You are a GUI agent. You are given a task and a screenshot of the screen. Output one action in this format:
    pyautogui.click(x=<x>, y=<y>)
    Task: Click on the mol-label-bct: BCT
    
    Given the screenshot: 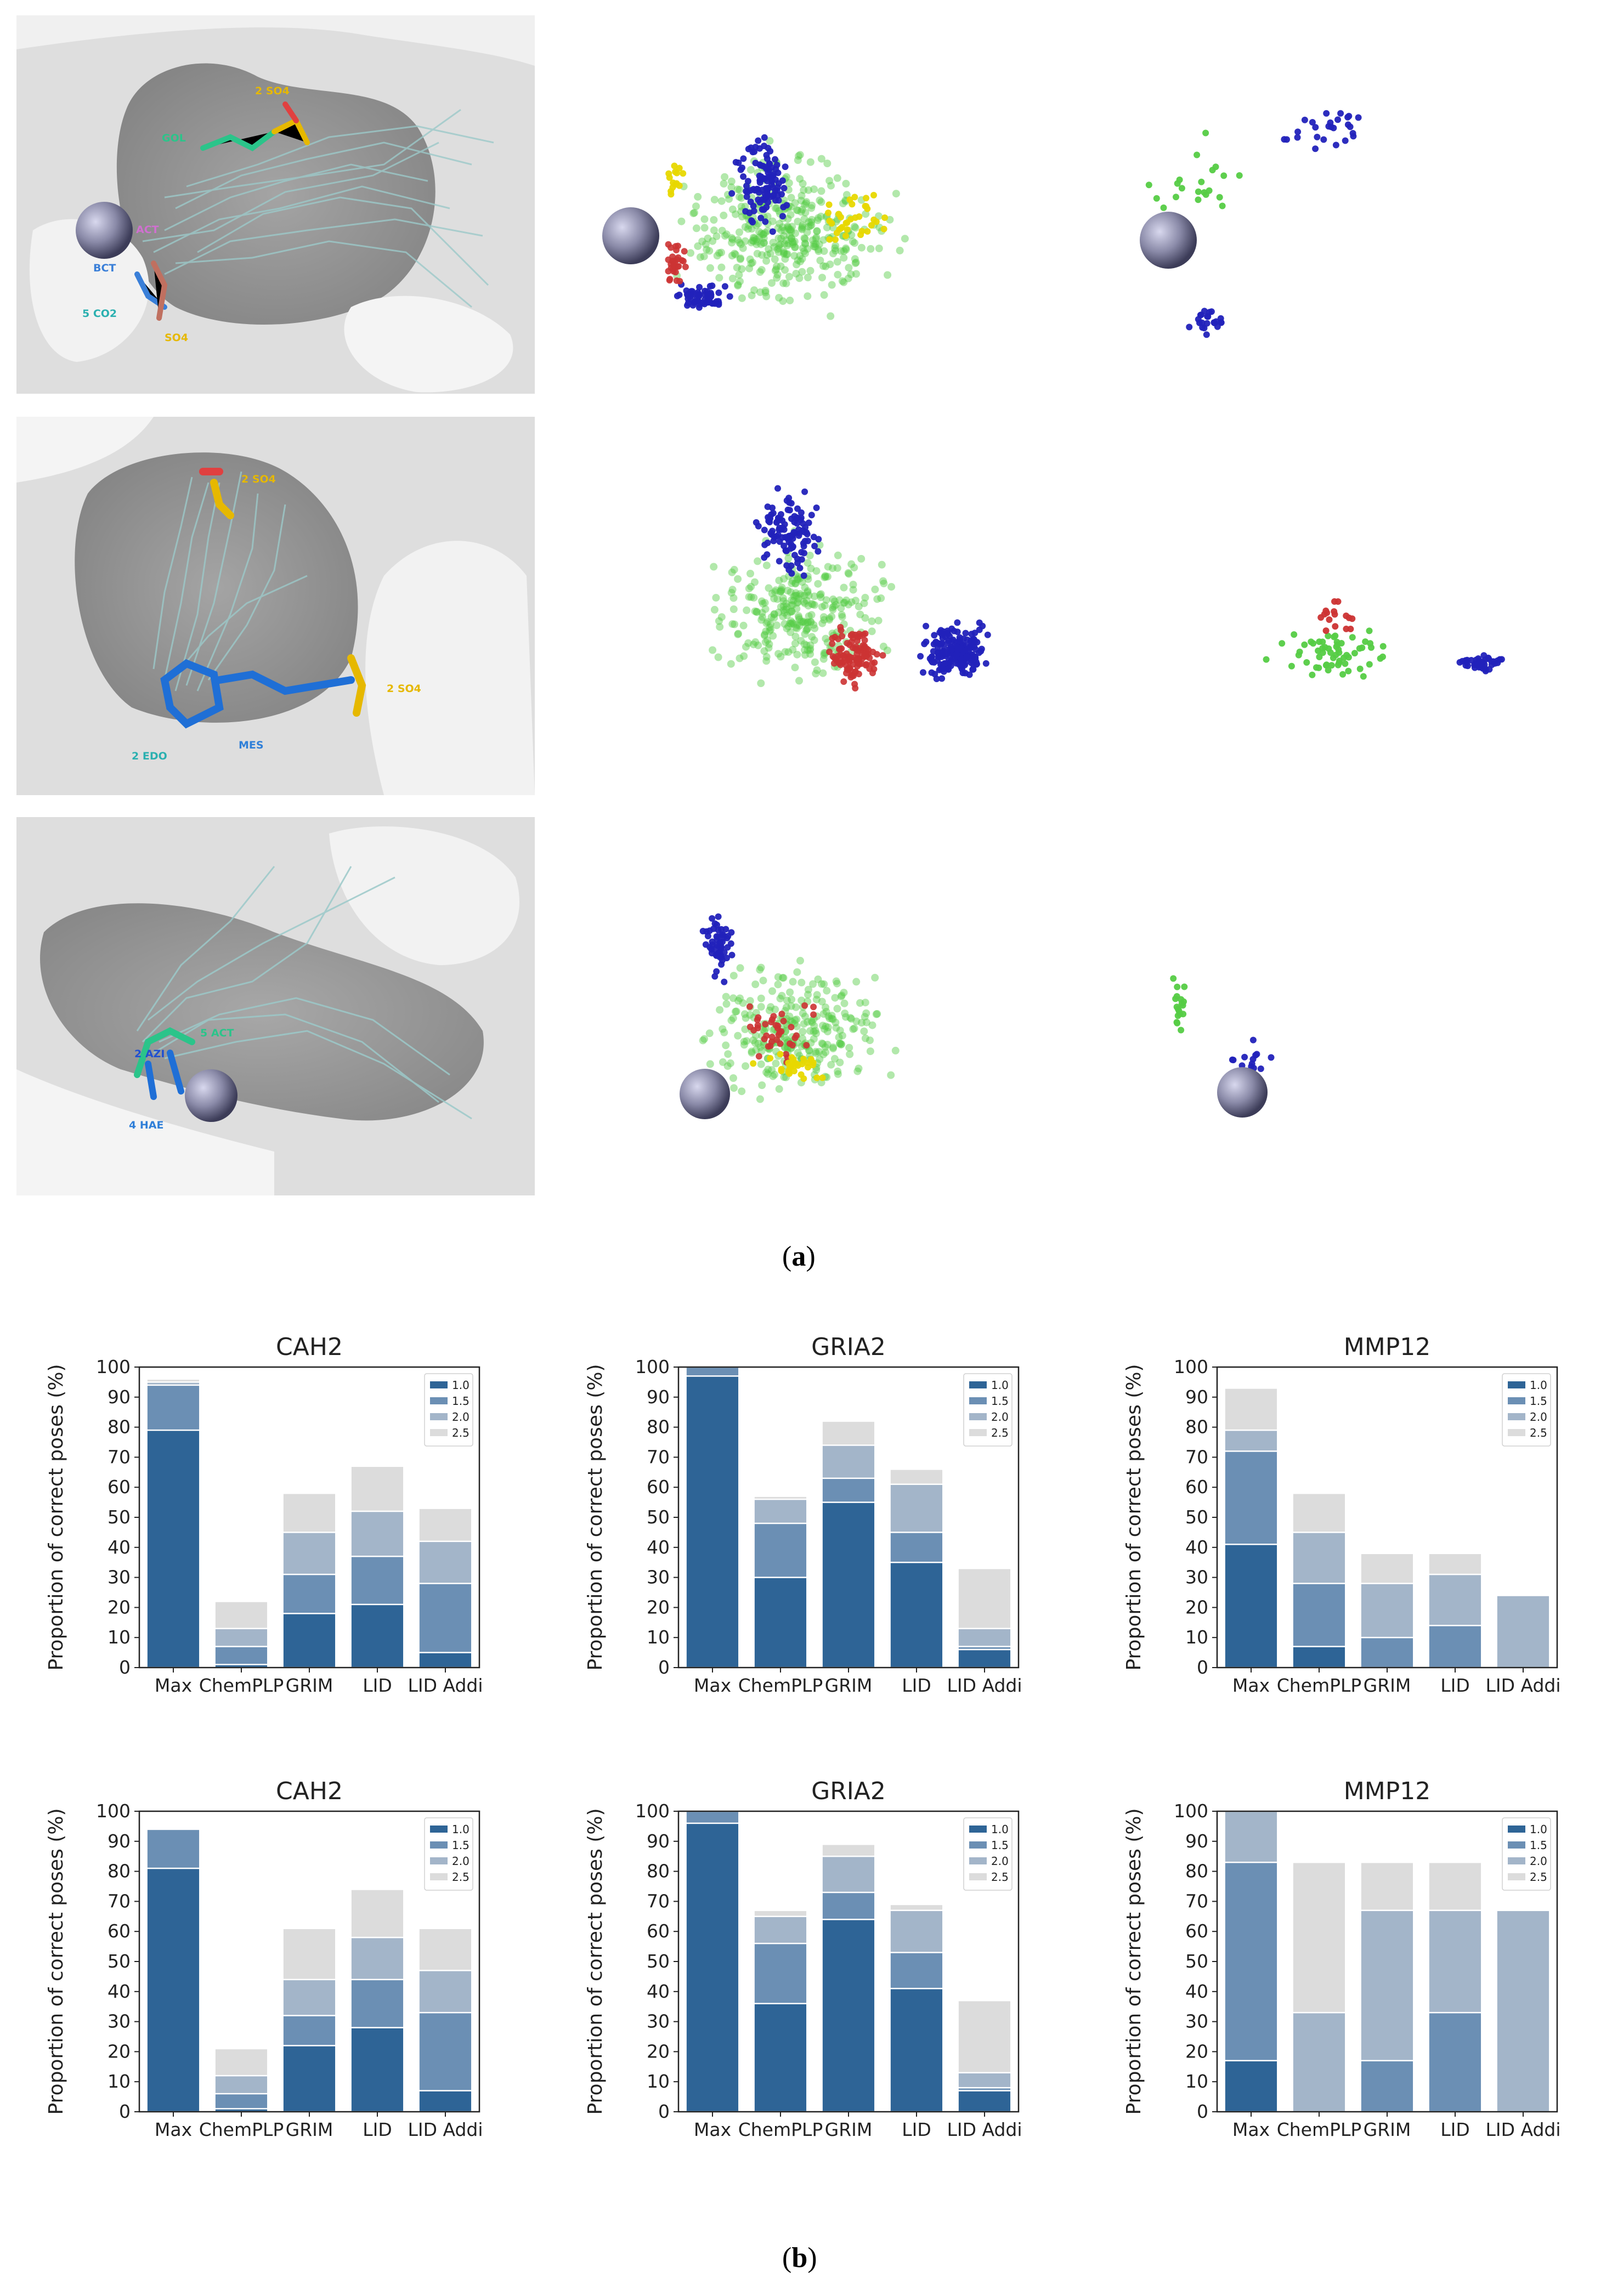 What is the action you would take?
    pyautogui.click(x=105, y=268)
    